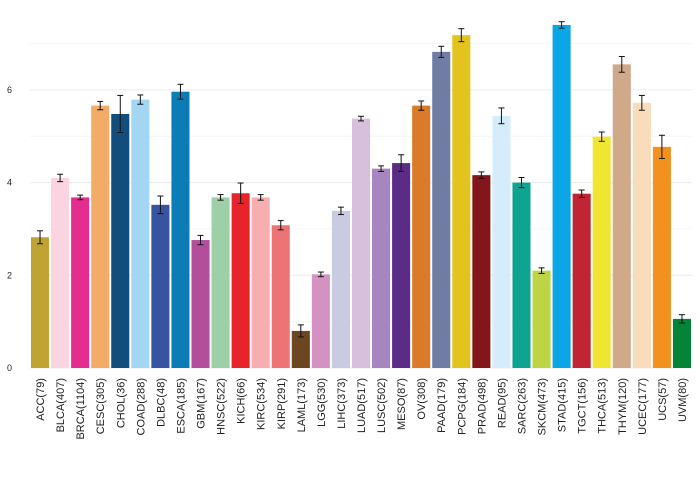 The width and height of the screenshot is (700, 485). Describe the element at coordinates (81, 409) in the screenshot. I see `x-tick-label: BRCA(1104)` at that location.